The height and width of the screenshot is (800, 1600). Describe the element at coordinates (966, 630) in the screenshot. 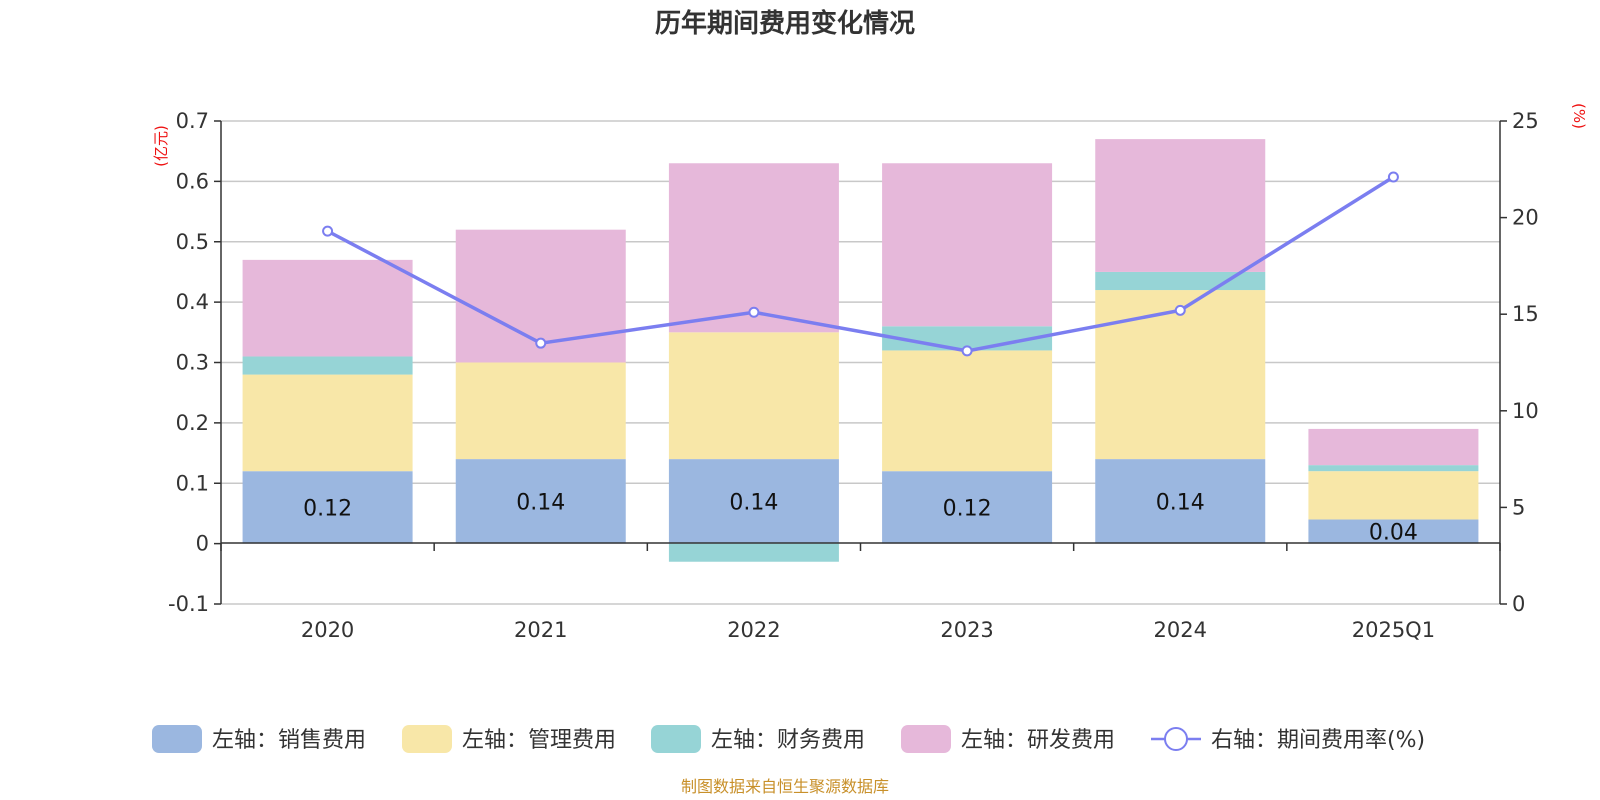

I see `x-tick-label: 2023` at that location.